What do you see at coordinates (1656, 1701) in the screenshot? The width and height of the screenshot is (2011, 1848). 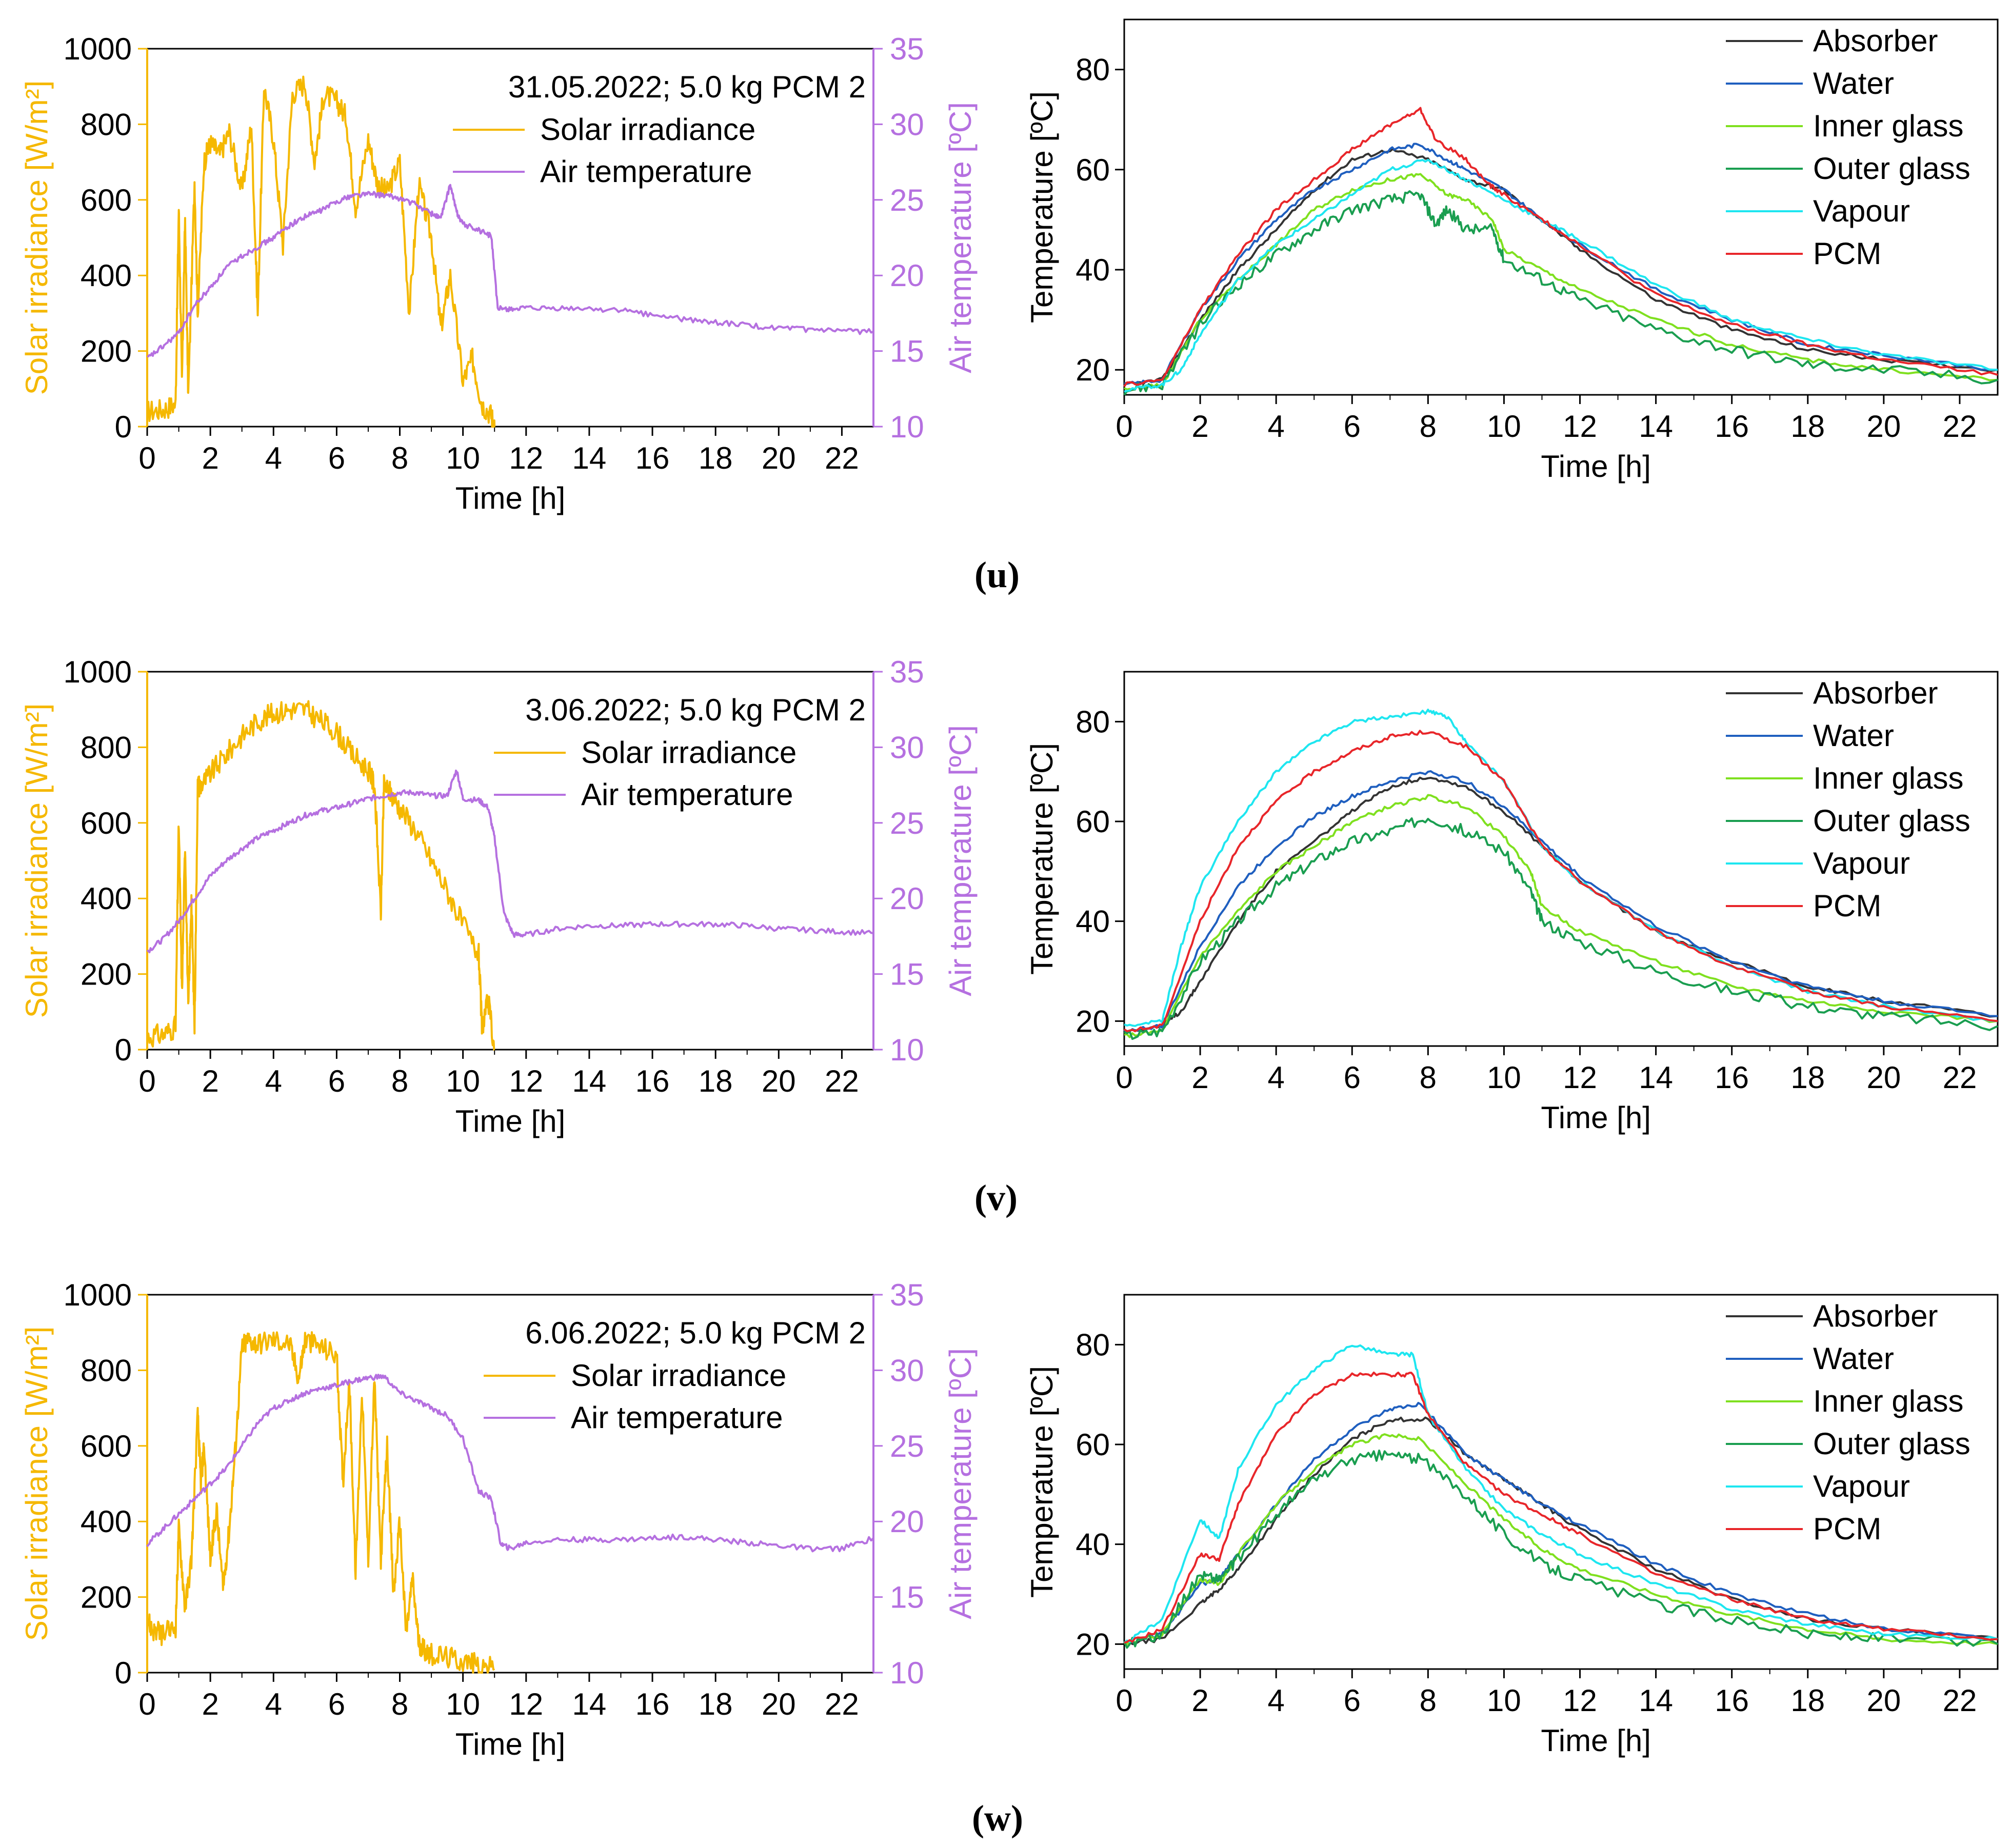 I see `x-tick-label: 14` at bounding box center [1656, 1701].